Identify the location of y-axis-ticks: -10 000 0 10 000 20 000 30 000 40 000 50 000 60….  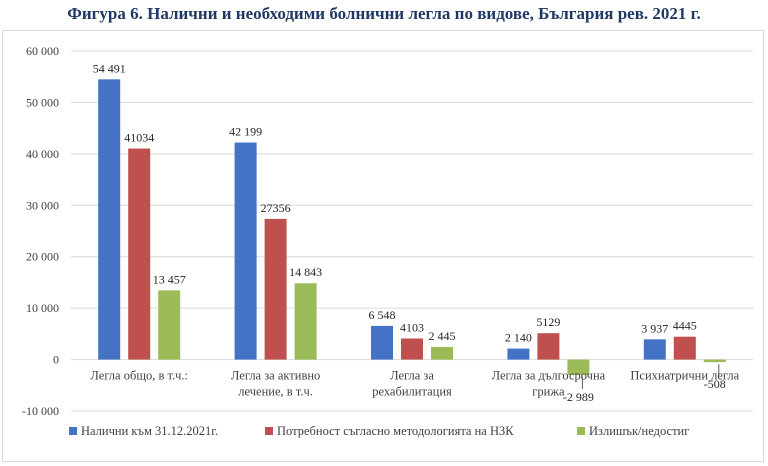
(40, 231).